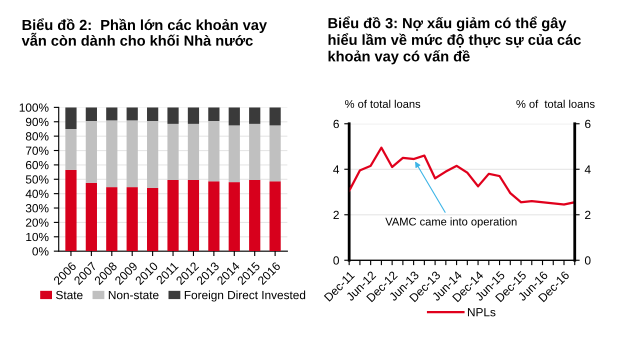  What do you see at coordinates (336, 260) in the screenshot?
I see `y-tick-label: 0` at bounding box center [336, 260].